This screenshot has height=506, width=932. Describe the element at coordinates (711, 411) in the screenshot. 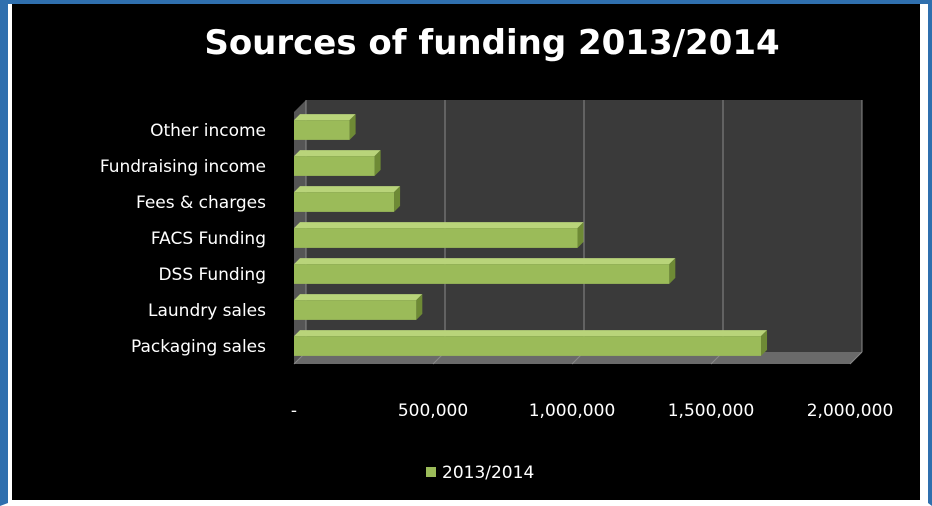

I see `x-tick-label: 1,500,000` at that location.